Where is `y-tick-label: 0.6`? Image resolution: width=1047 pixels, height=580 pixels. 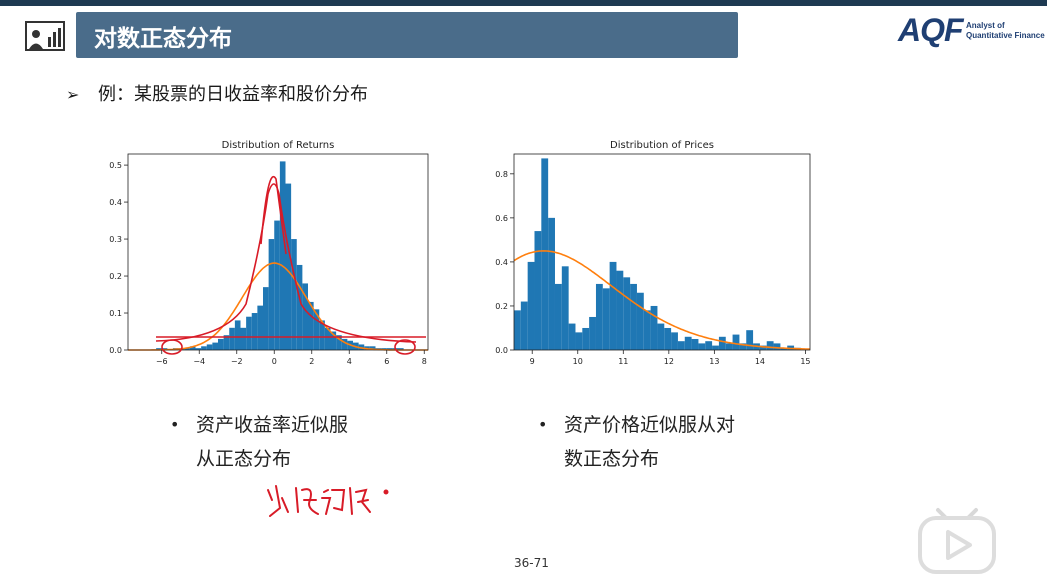
y-tick-label: 0.6 is located at coordinates (501, 218).